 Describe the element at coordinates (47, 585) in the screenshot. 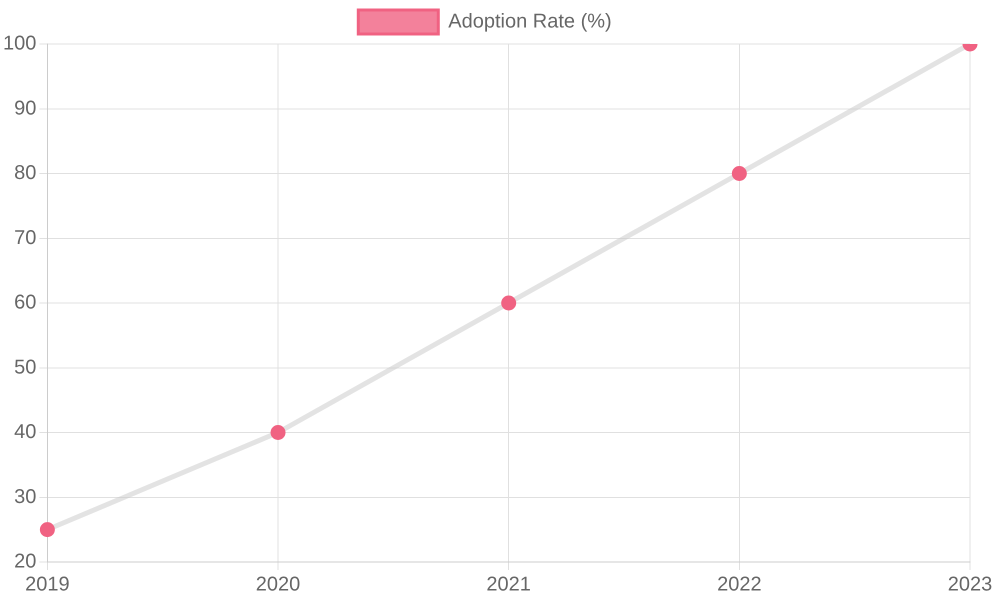

I see `x-tick-label: 2019` at that location.